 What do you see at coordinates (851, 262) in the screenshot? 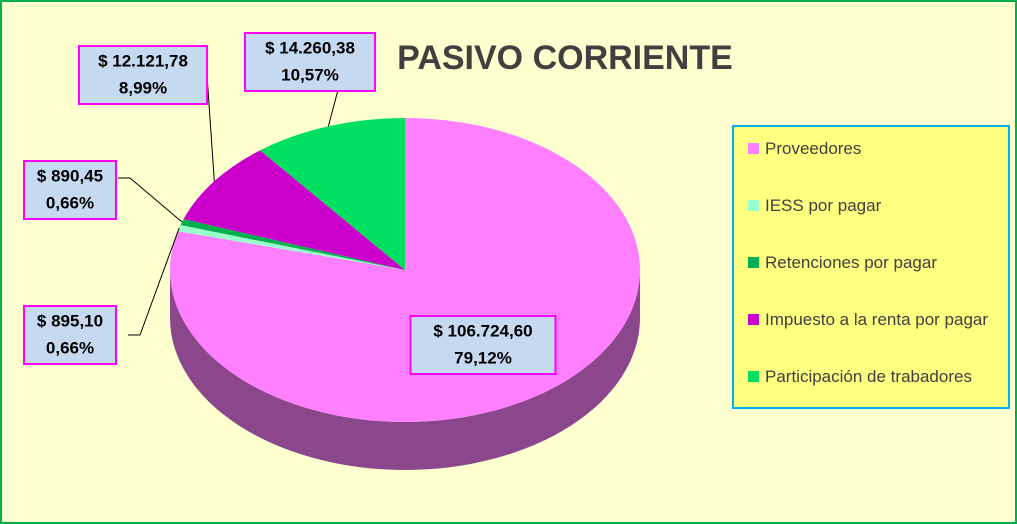
I see `legend-label: Retenciones por pagar` at bounding box center [851, 262].